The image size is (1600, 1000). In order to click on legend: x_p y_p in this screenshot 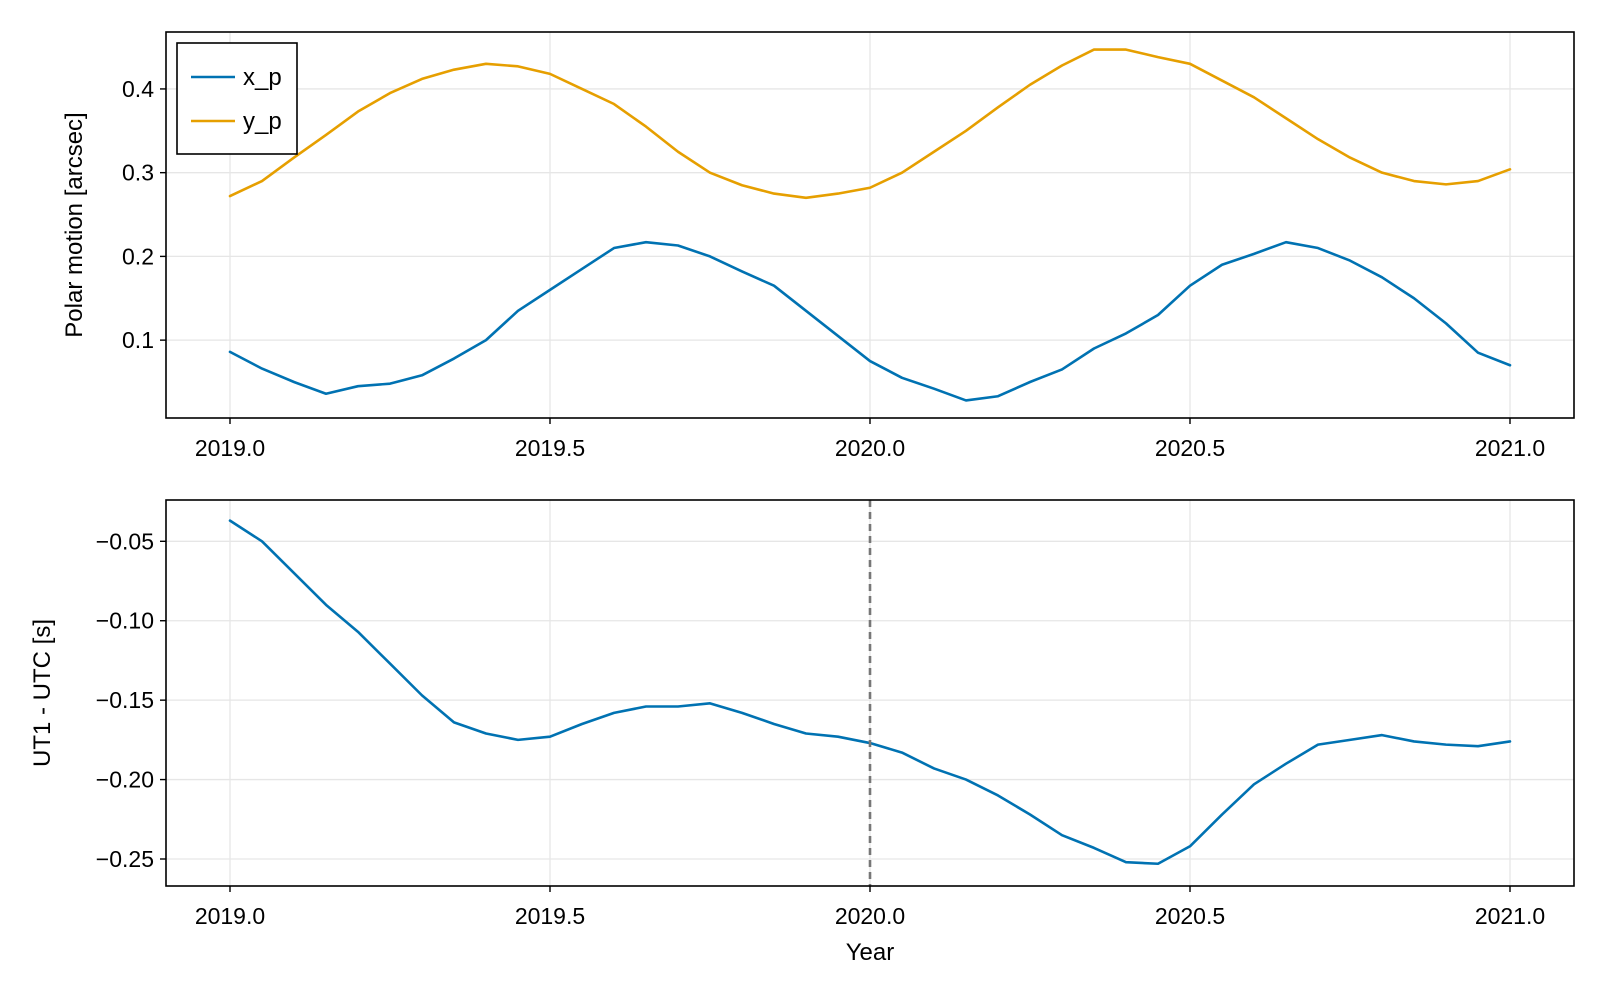, I will do `click(237, 98)`.